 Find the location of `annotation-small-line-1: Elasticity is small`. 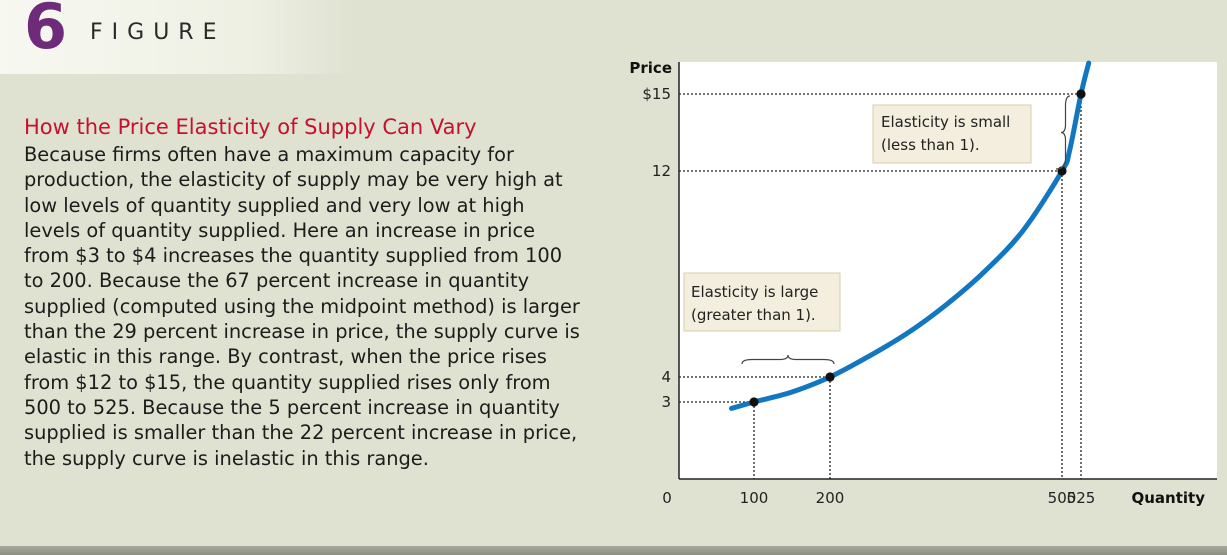

annotation-small-line-1: Elasticity is small is located at coordinates (945, 122).